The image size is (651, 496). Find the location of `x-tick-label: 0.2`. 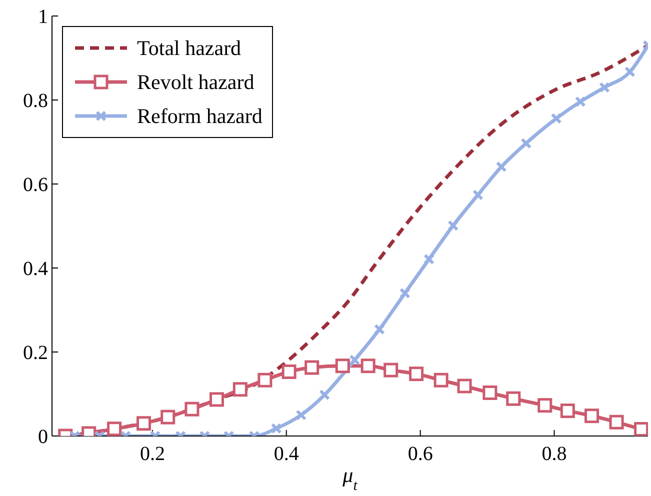

x-tick-label: 0.2 is located at coordinates (152, 454).